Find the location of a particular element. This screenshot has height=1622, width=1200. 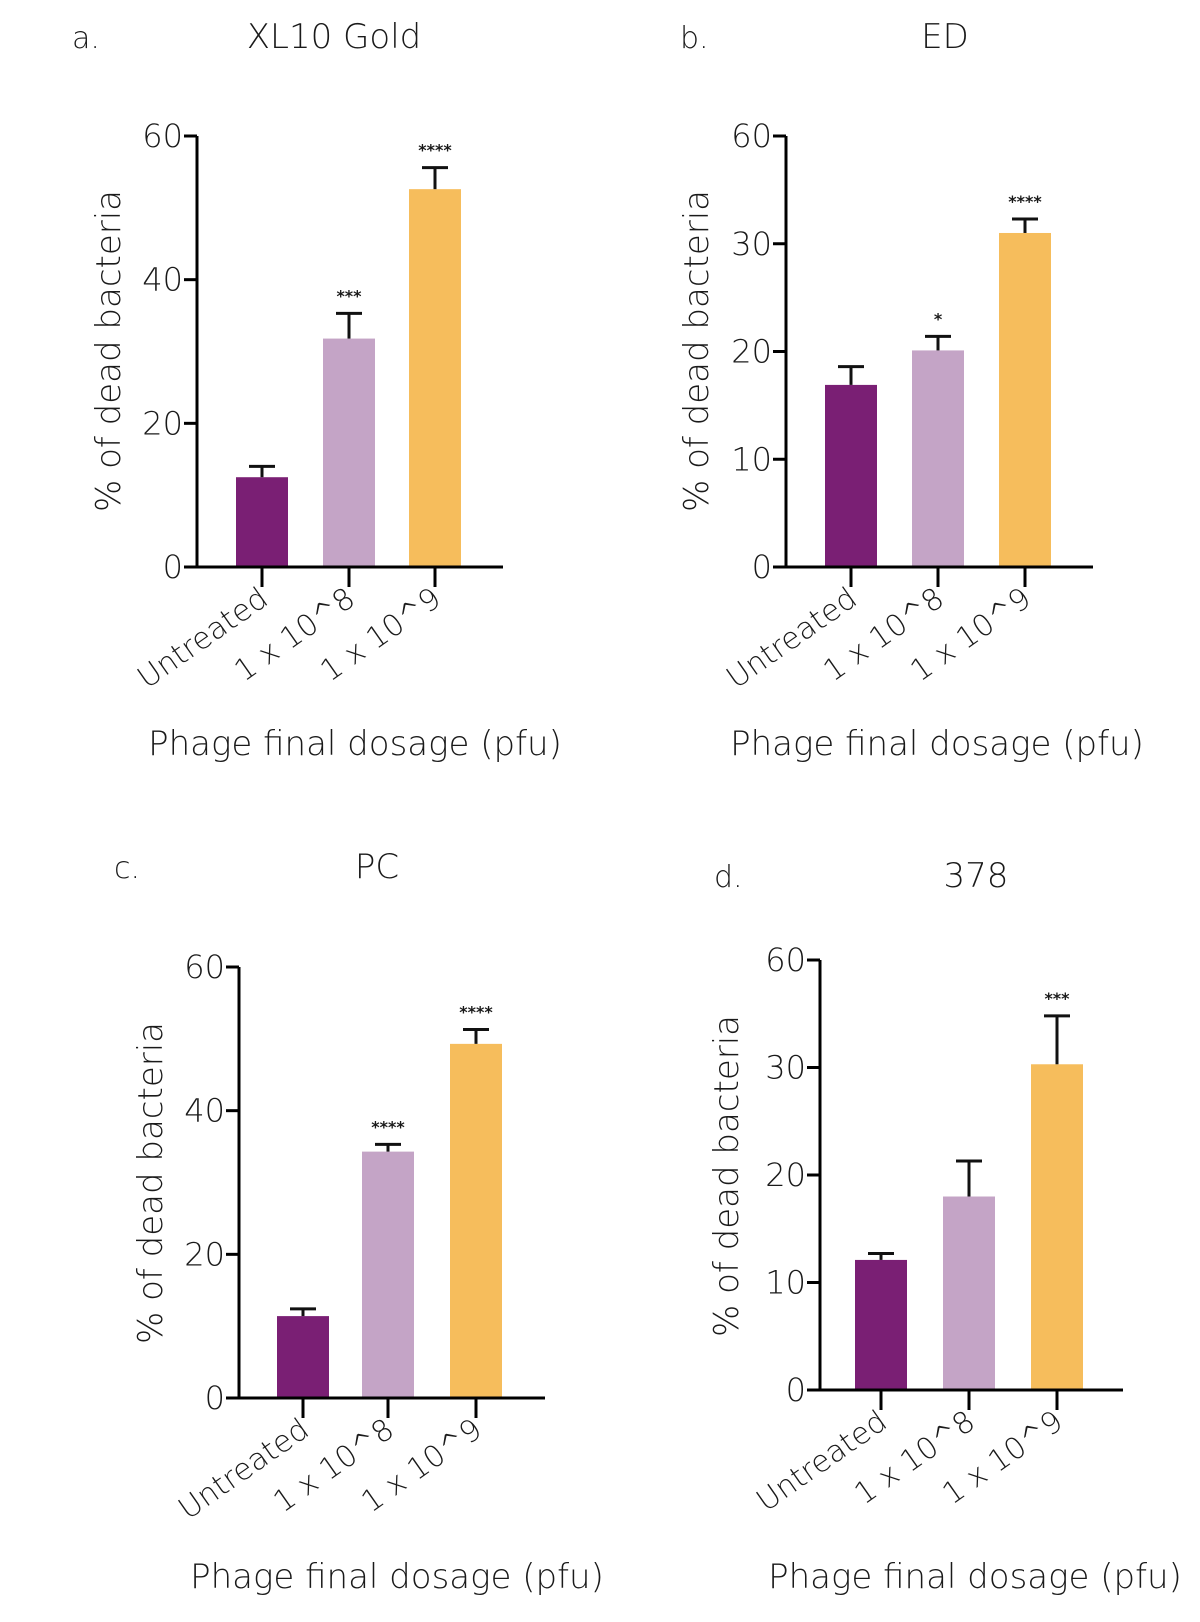

chart-title: 378 is located at coordinates (976, 876).